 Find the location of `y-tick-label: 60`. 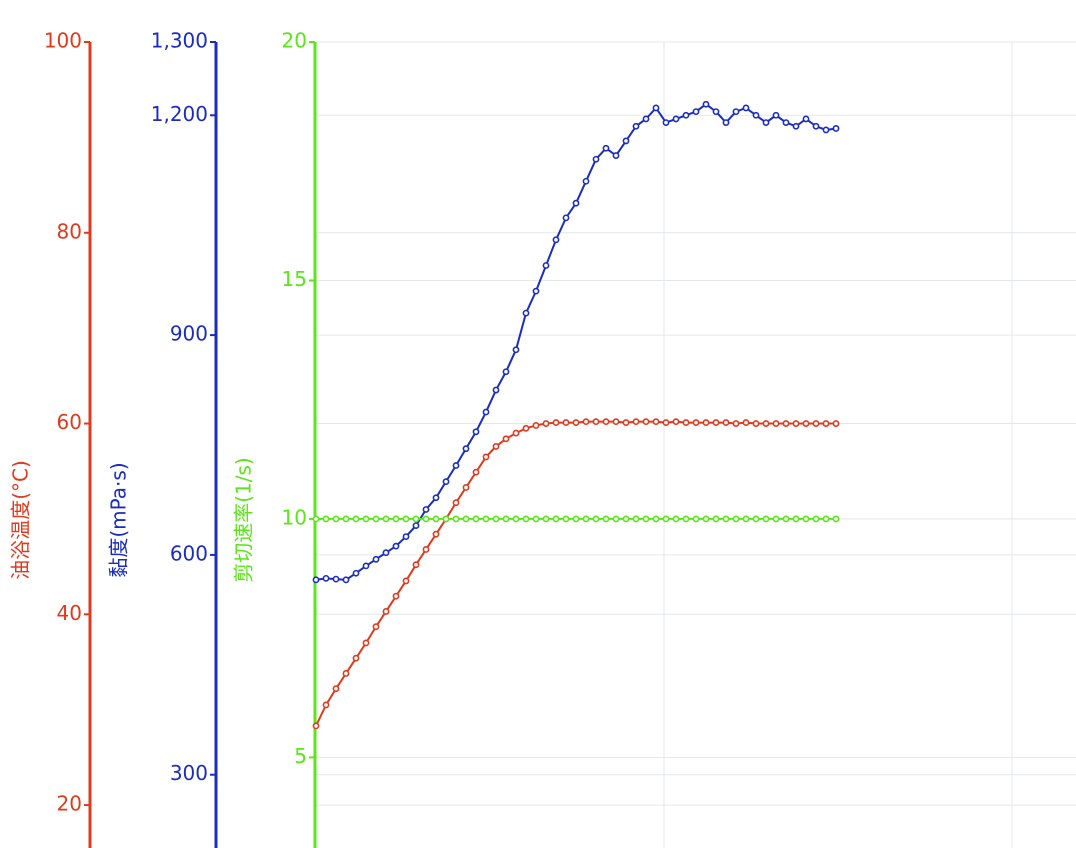

y-tick-label: 60 is located at coordinates (69, 422).